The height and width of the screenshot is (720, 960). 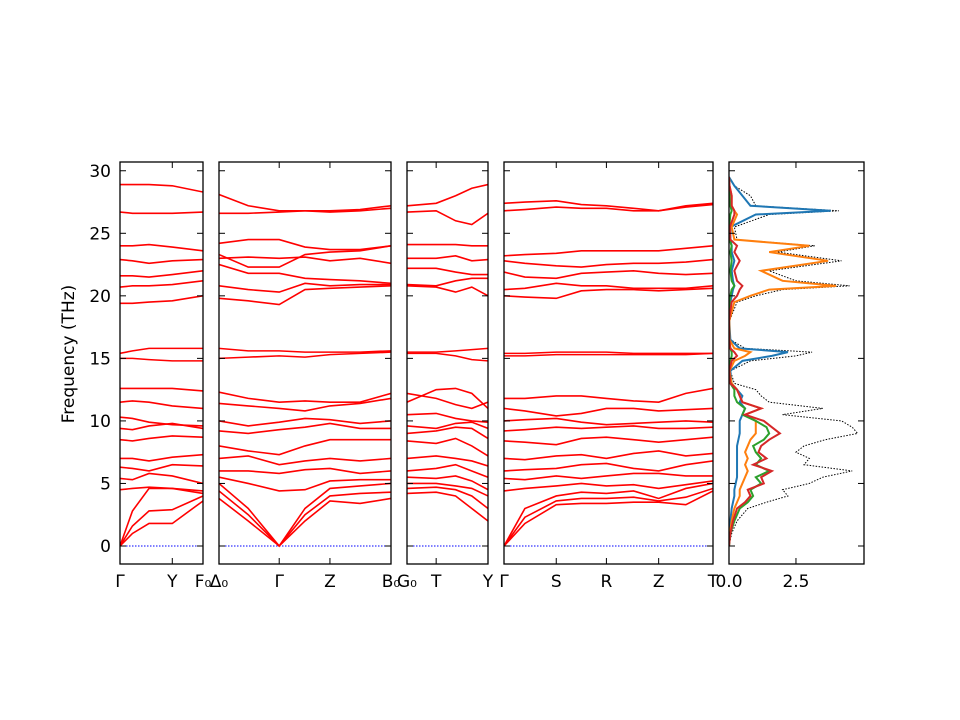 What do you see at coordinates (100, 422) in the screenshot?
I see `y-tick-label: 10` at bounding box center [100, 422].